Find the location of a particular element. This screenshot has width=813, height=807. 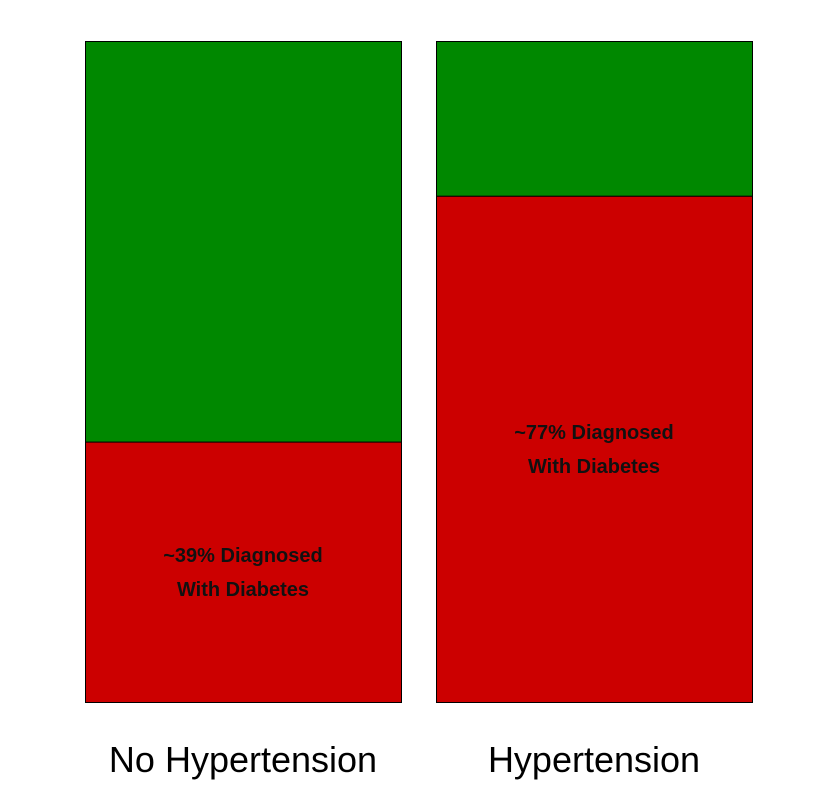

category-labels-group: No Hypertension Hypertension is located at coordinates (404, 759).